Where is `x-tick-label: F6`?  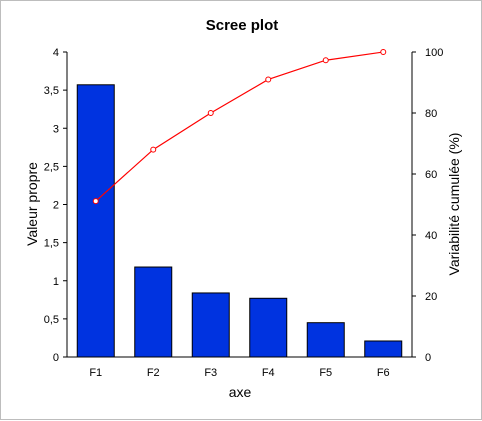
x-tick-label: F6 is located at coordinates (383, 373).